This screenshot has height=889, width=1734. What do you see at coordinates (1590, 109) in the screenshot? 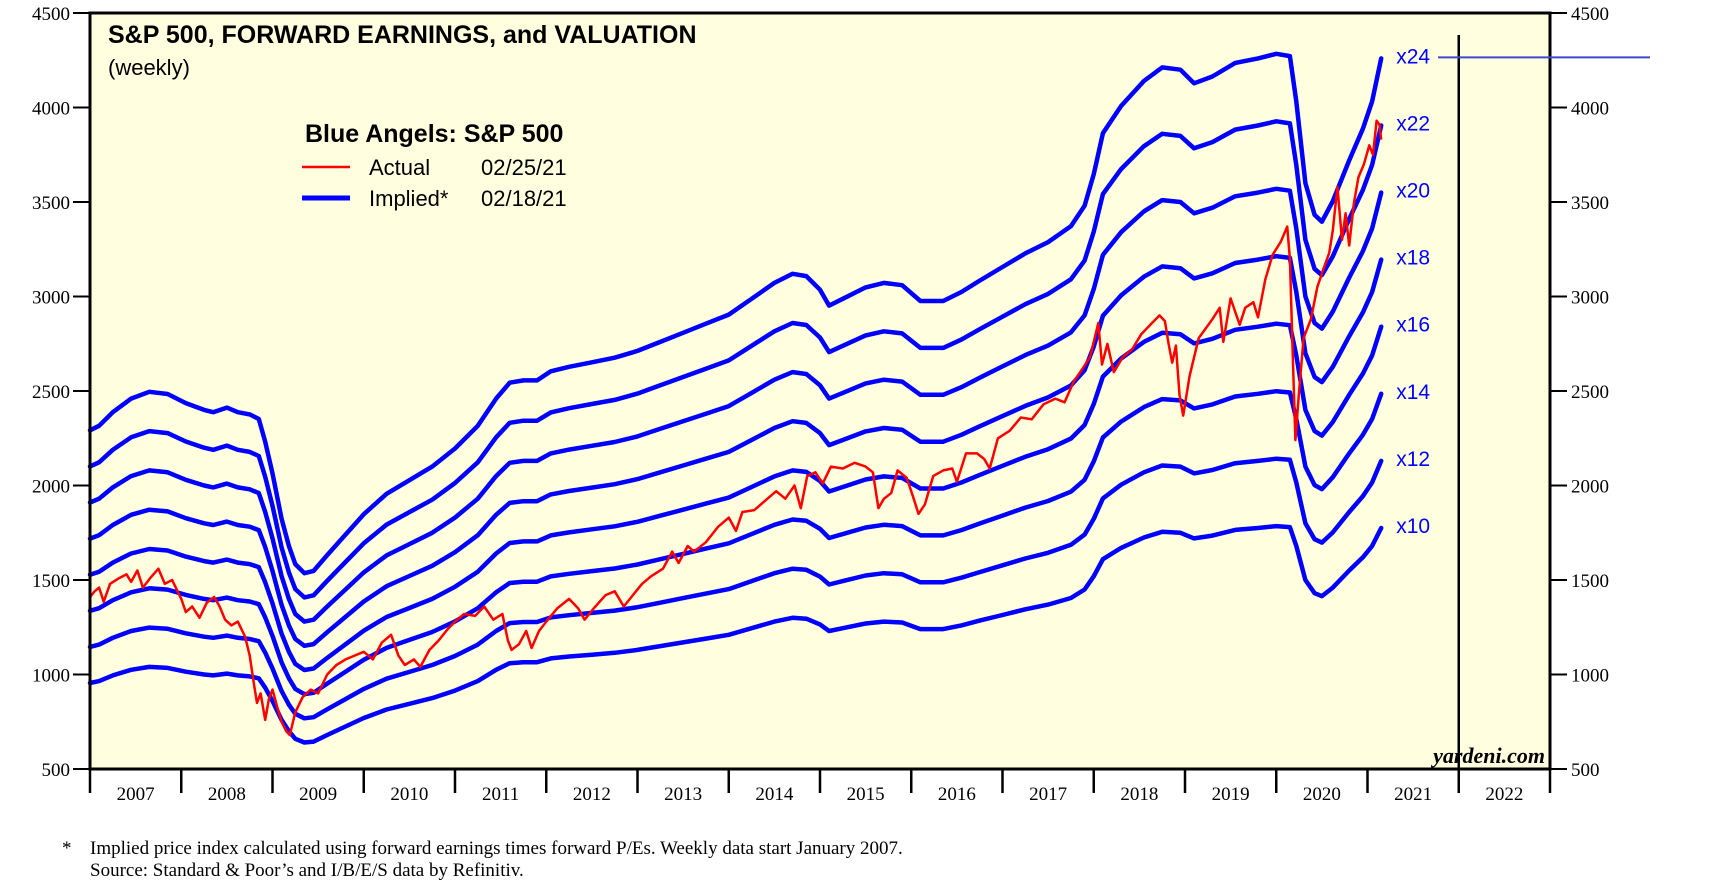
I see `y-tick-label-right: 4000` at bounding box center [1590, 109].